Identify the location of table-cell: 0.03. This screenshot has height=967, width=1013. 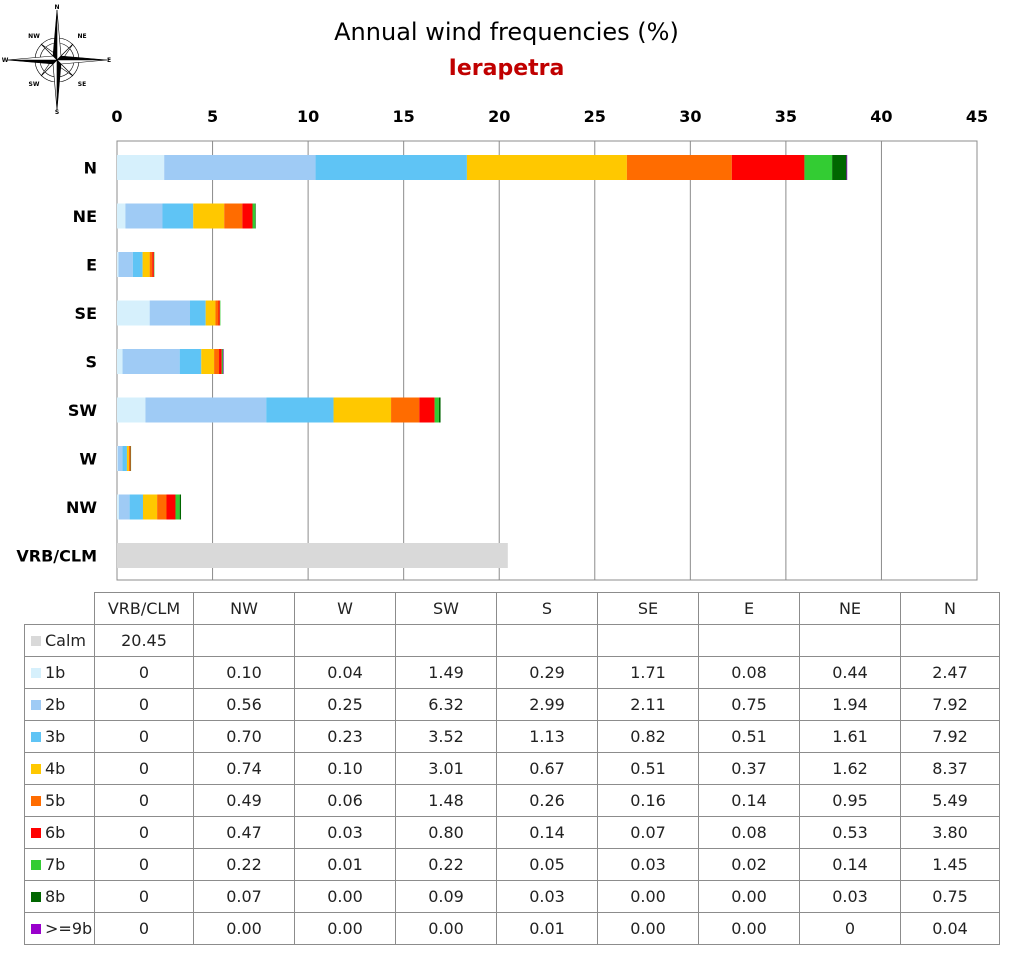
(648, 864).